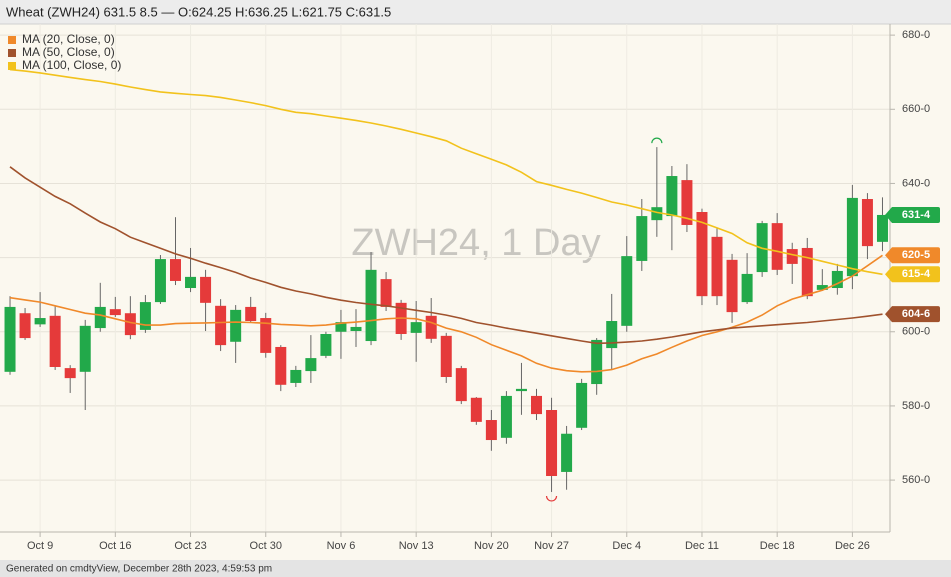 Image resolution: width=951 pixels, height=577 pixels. Describe the element at coordinates (916, 314) in the screenshot. I see `price-badge-label: 604-6` at that location.